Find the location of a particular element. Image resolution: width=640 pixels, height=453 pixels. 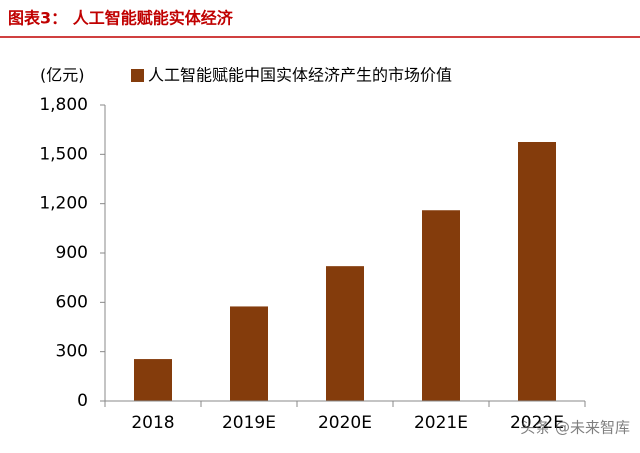

y-axis-label: (亿元) is located at coordinates (62, 75).